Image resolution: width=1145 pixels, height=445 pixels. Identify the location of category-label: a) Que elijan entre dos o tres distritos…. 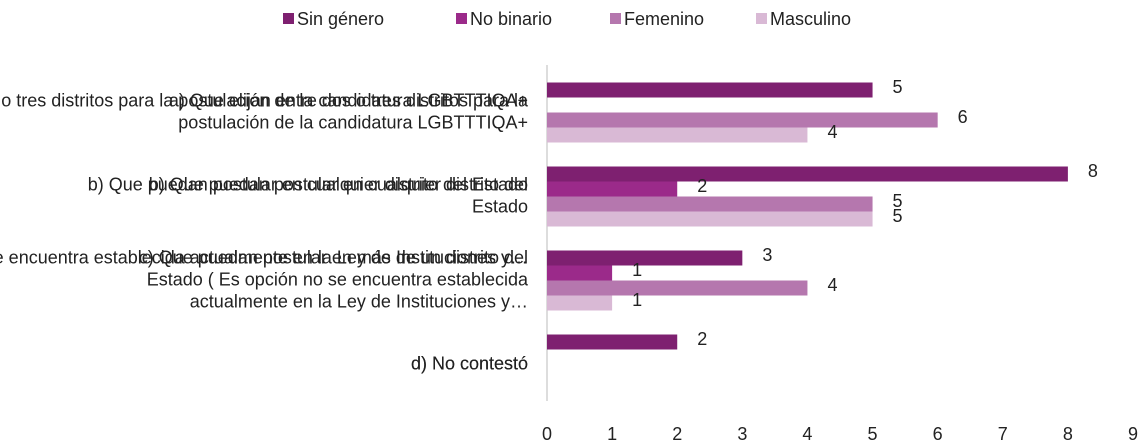
(264, 111).